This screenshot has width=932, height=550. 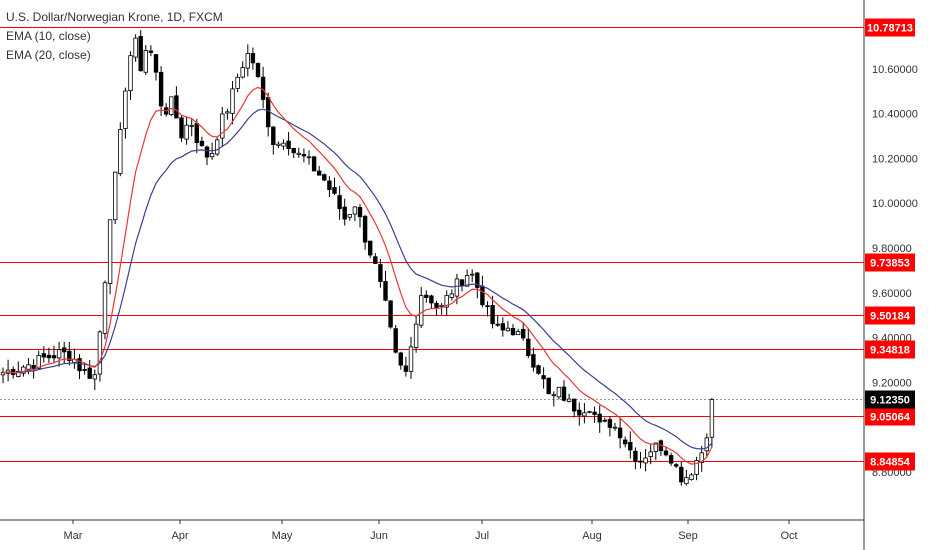 I want to click on level-label-text: 9.05064, so click(x=890, y=418).